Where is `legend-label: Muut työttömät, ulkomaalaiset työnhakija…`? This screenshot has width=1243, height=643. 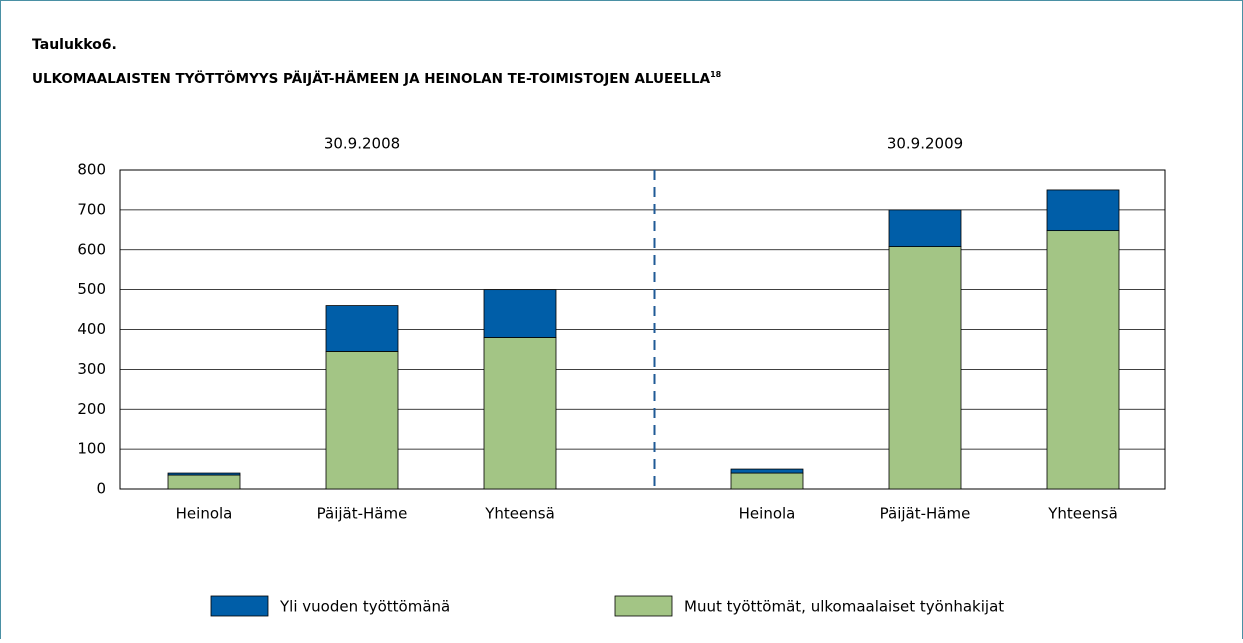 legend-label: Muut työttömät, ulkomaalaiset työnhakija… is located at coordinates (844, 607).